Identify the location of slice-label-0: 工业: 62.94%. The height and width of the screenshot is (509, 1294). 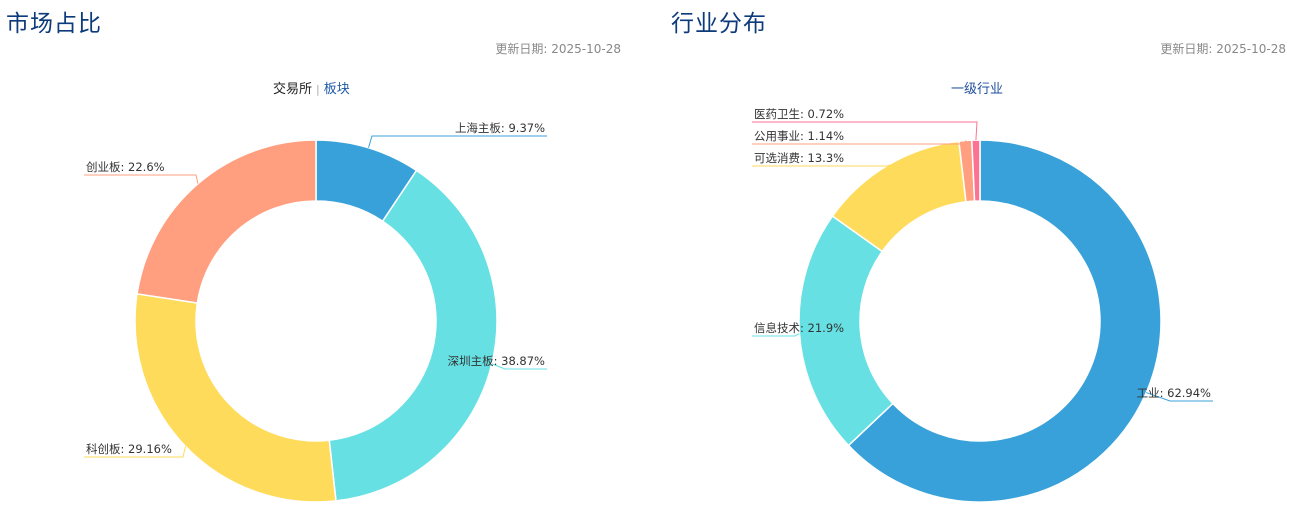
(1174, 393).